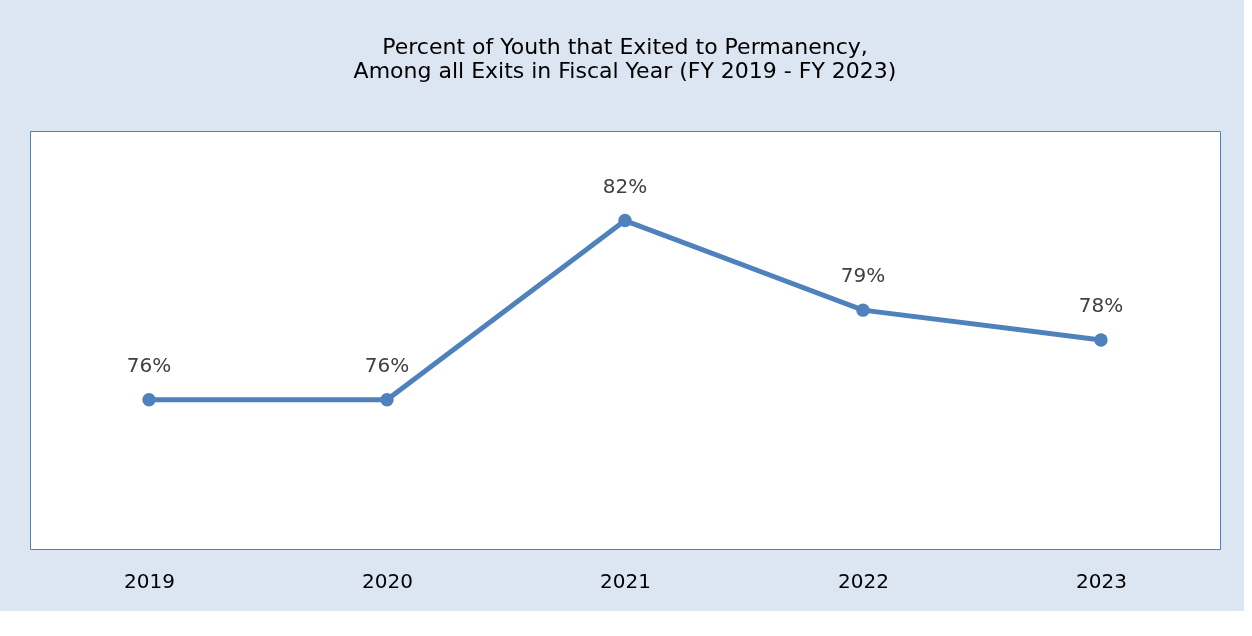  I want to click on x-tick-label: 2023, so click(1101, 580).